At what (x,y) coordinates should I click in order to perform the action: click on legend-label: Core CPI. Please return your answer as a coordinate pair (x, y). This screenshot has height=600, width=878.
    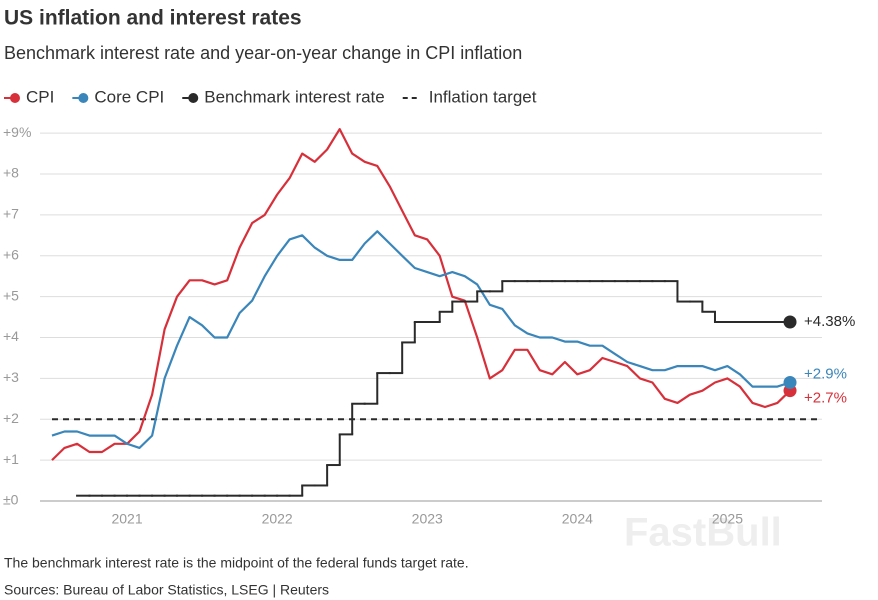
    Looking at the image, I should click on (129, 96).